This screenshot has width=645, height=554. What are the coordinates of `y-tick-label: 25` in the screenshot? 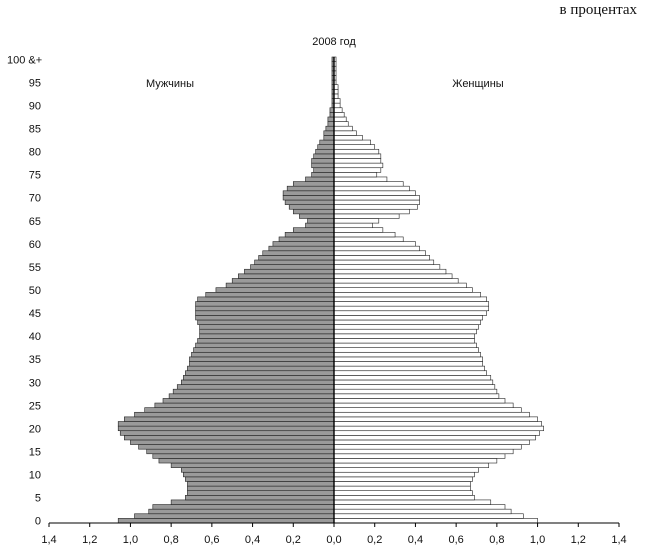 It's located at (35, 406).